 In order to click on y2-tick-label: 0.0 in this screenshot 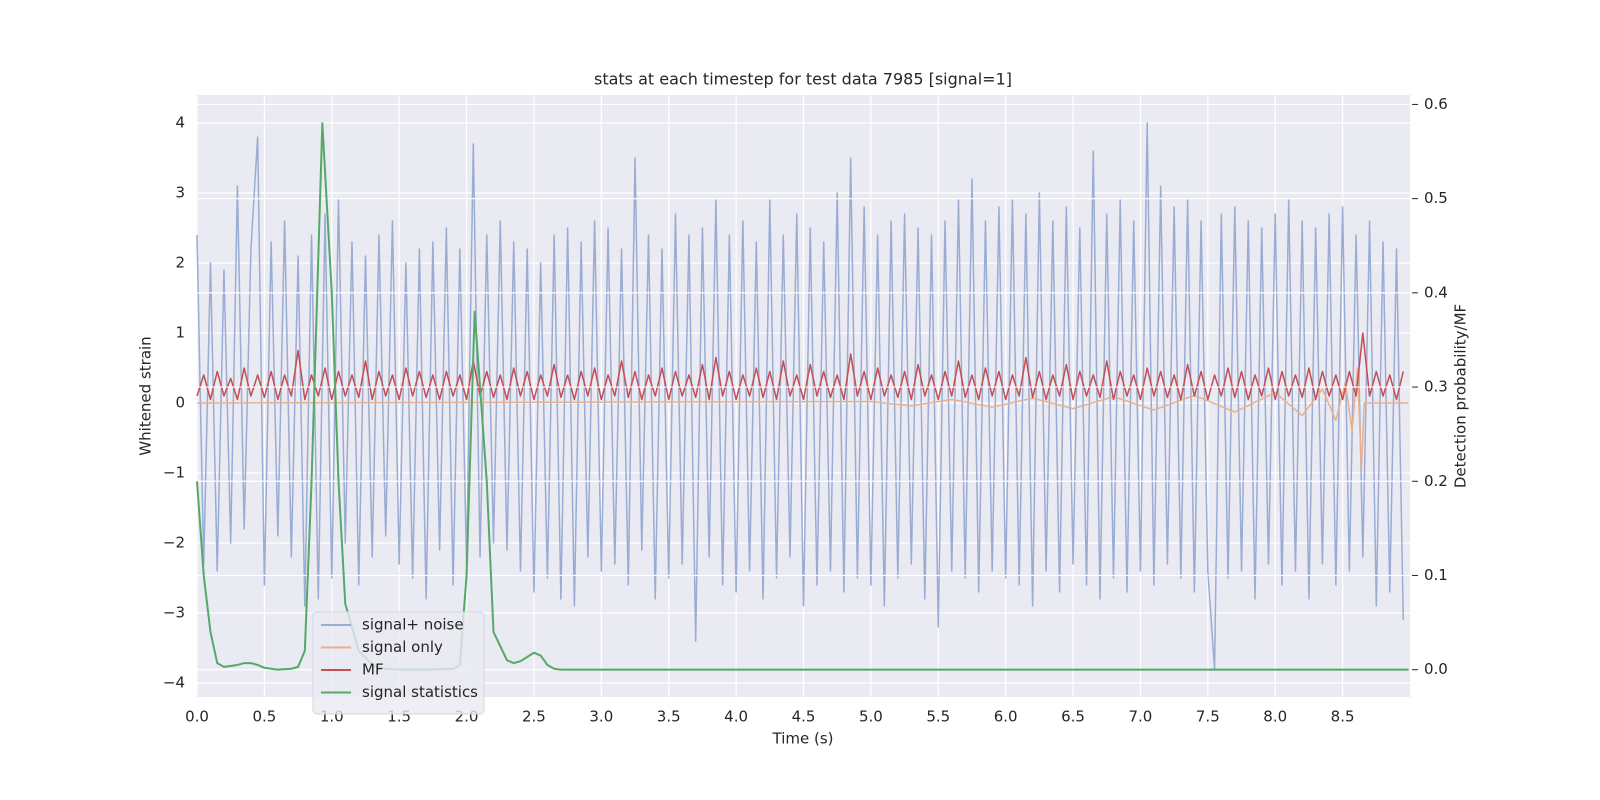, I will do `click(1436, 669)`.